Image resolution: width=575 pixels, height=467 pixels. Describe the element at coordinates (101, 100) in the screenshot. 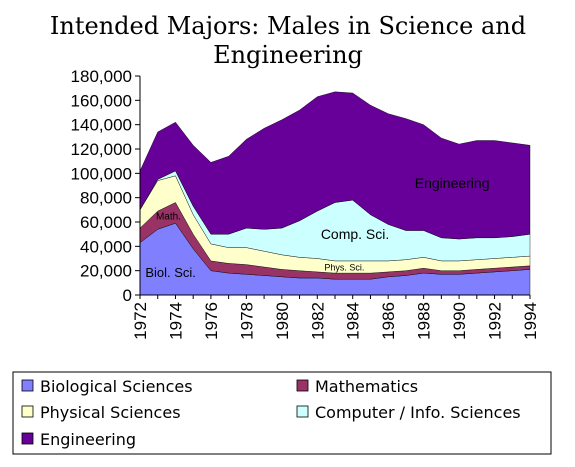

I see `y-tick-label: 160,000` at that location.